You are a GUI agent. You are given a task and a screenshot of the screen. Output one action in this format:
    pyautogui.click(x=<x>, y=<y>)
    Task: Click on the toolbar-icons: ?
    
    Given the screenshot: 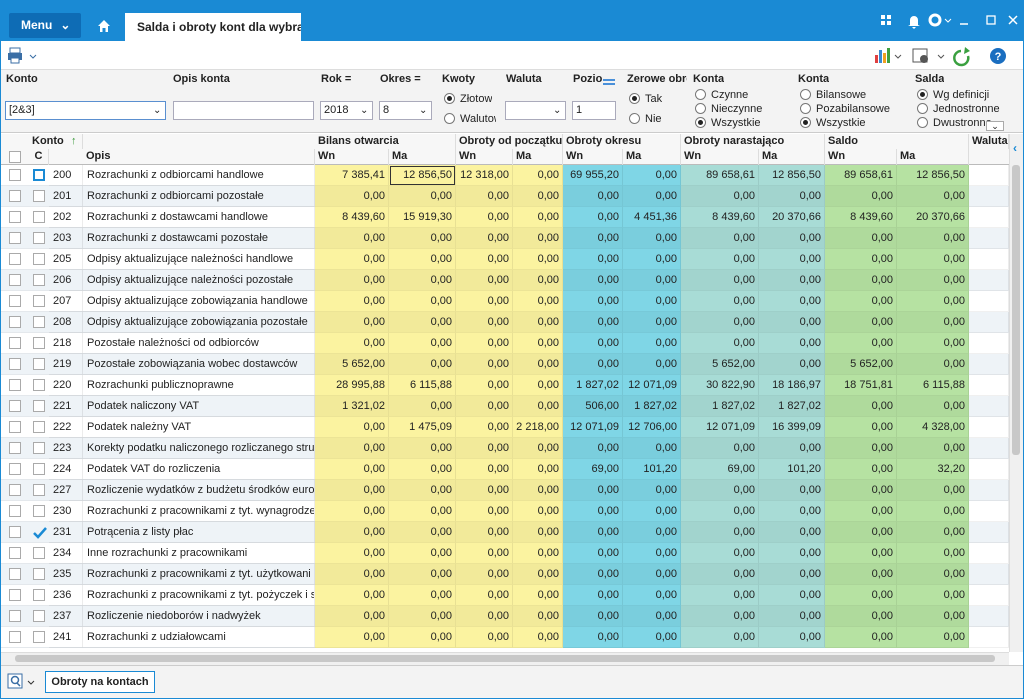 What is the action you would take?
    pyautogui.click(x=941, y=56)
    